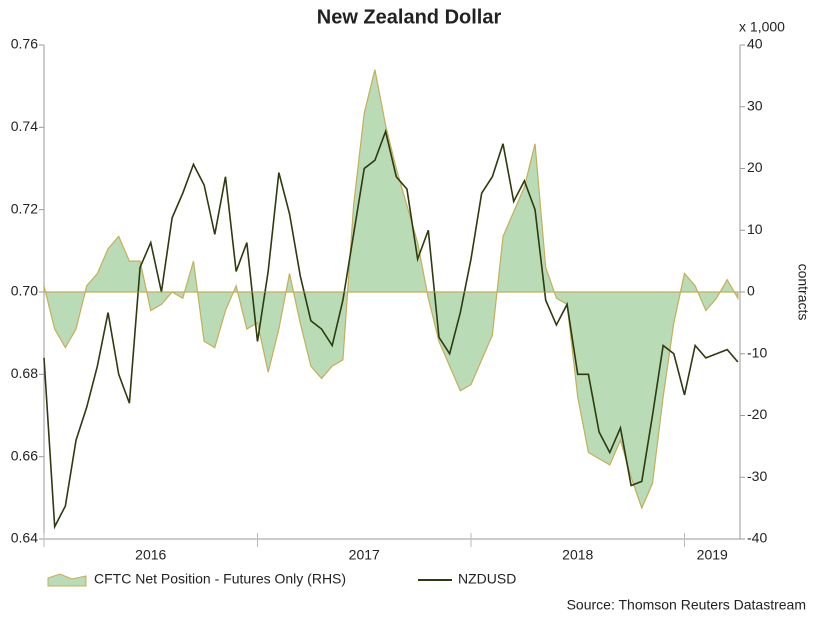 This screenshot has height=621, width=818. Describe the element at coordinates (762, 27) in the screenshot. I see `y2-unit-note: x 1,000` at that location.